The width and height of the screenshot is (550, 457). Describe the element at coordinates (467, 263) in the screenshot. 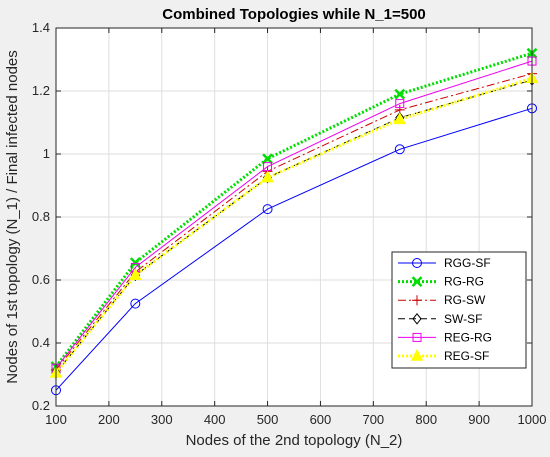

I see `legend-label: RGG-SF` at that location.